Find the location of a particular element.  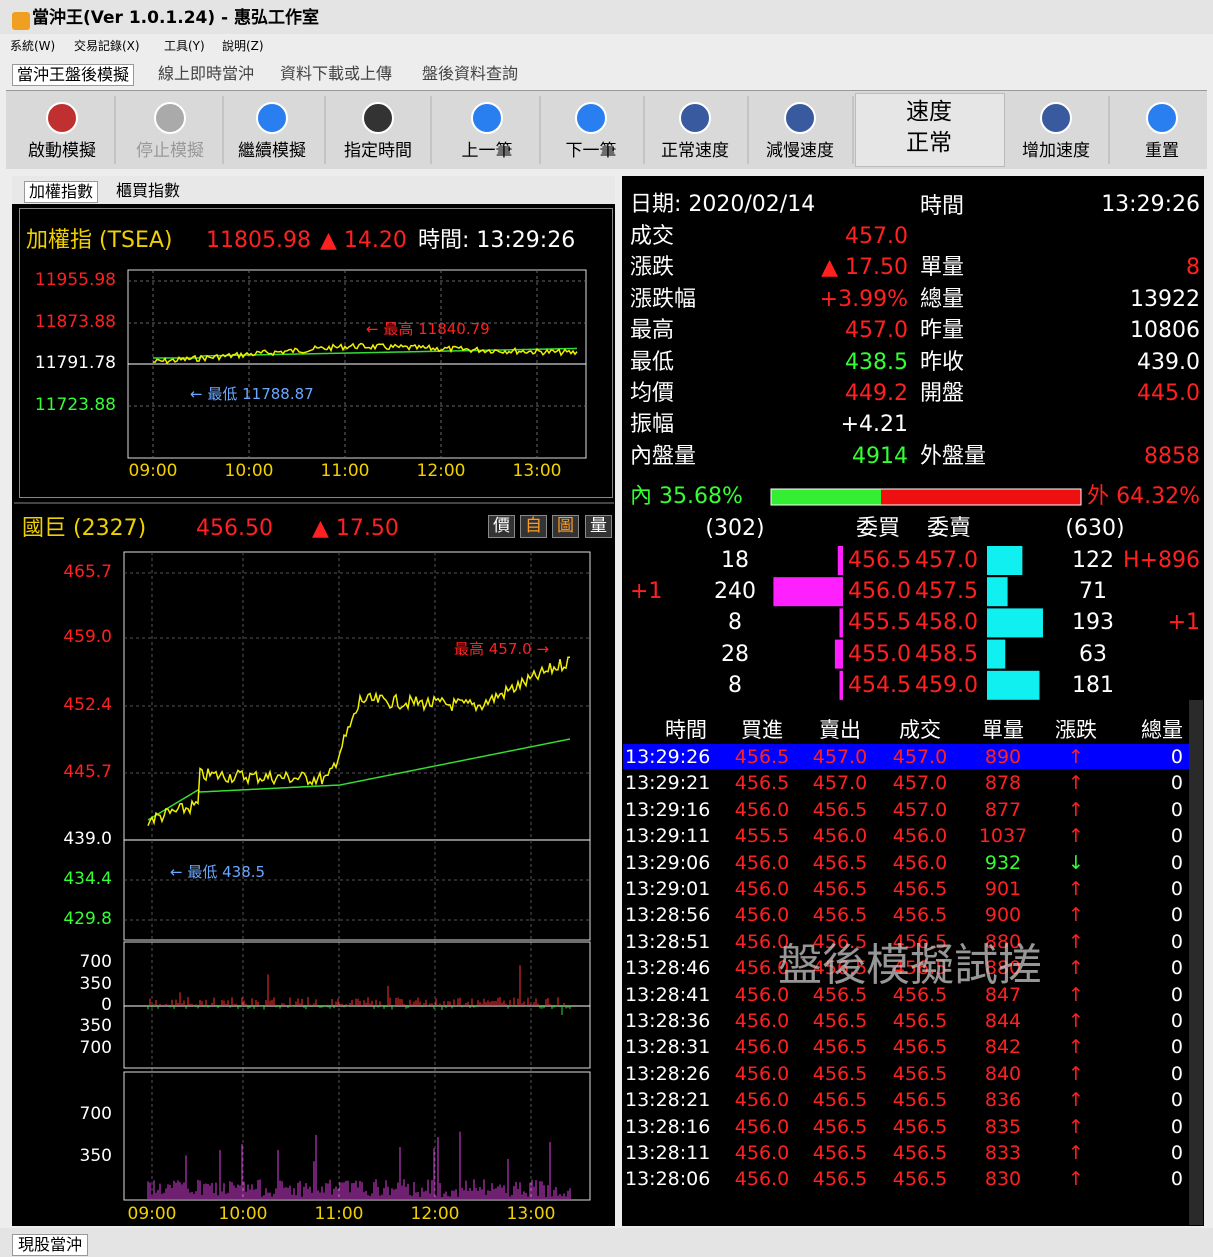

sell-note: +1 is located at coordinates (1183, 623).